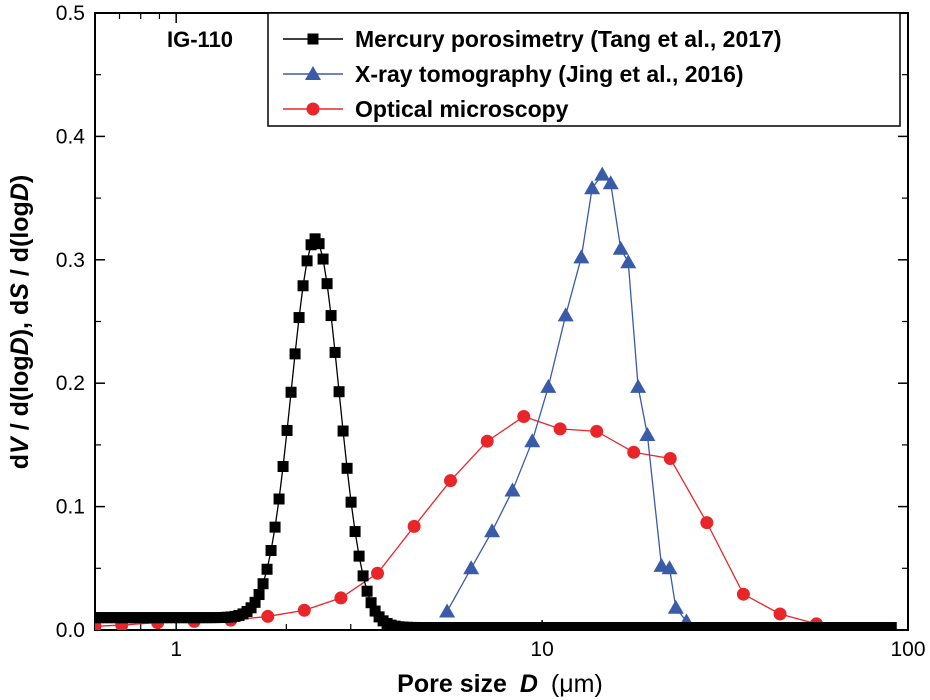  Describe the element at coordinates (462, 109) in the screenshot. I see `legend-label: Optical microscopy` at that location.